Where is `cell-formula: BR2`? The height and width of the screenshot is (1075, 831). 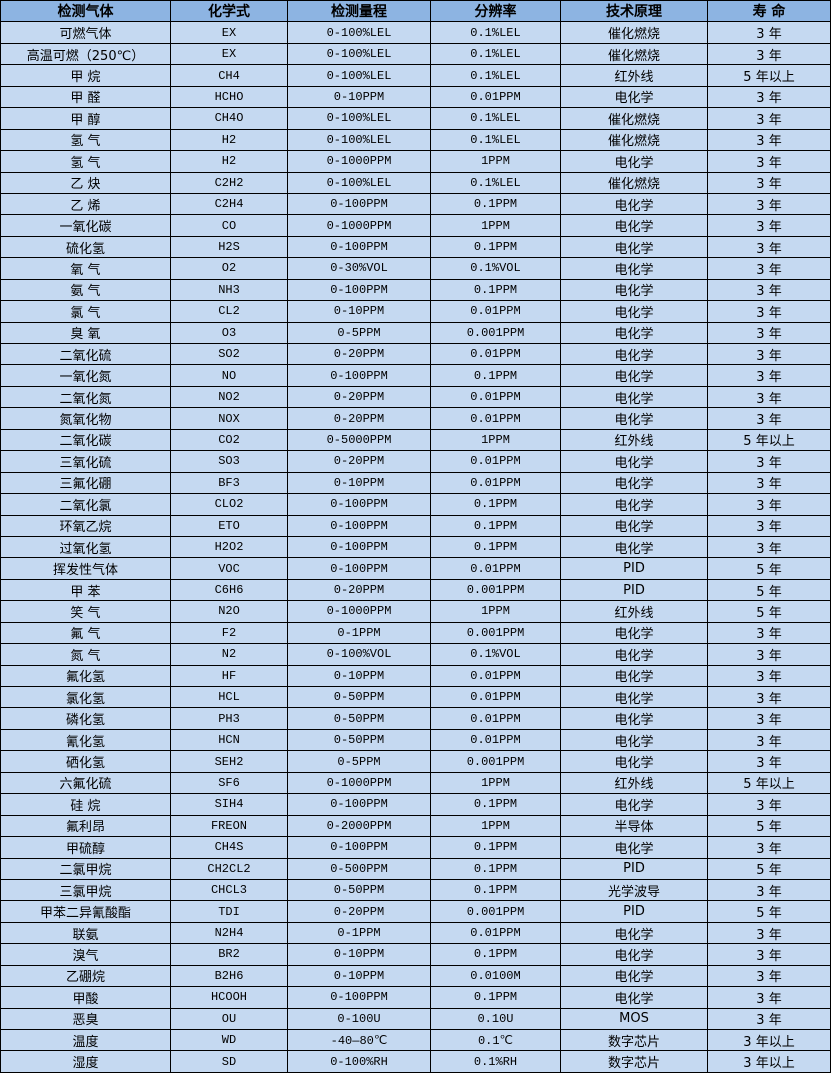
cell-formula: BR2 is located at coordinates (229, 954).